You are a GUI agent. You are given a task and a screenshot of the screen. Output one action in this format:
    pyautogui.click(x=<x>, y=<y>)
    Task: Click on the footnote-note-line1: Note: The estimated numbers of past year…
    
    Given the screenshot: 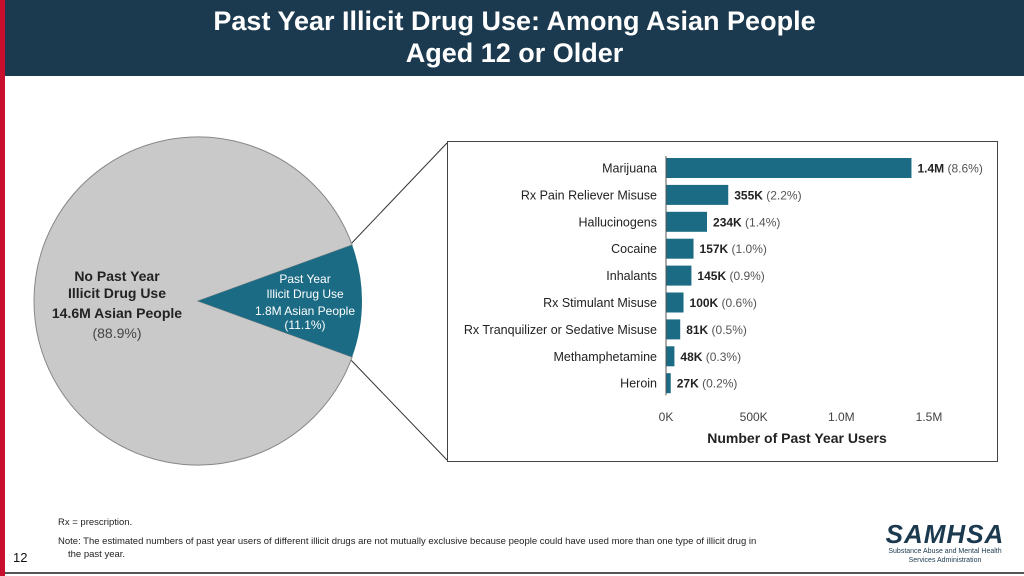 What is the action you would take?
    pyautogui.click(x=407, y=541)
    